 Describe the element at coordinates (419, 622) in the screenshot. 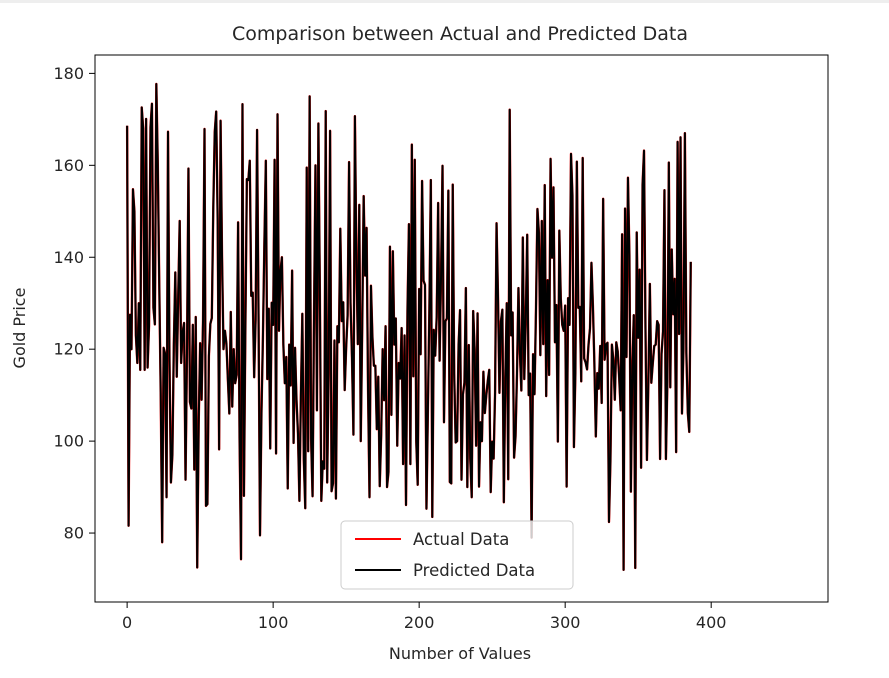

I see `x-tick-label: 200` at that location.